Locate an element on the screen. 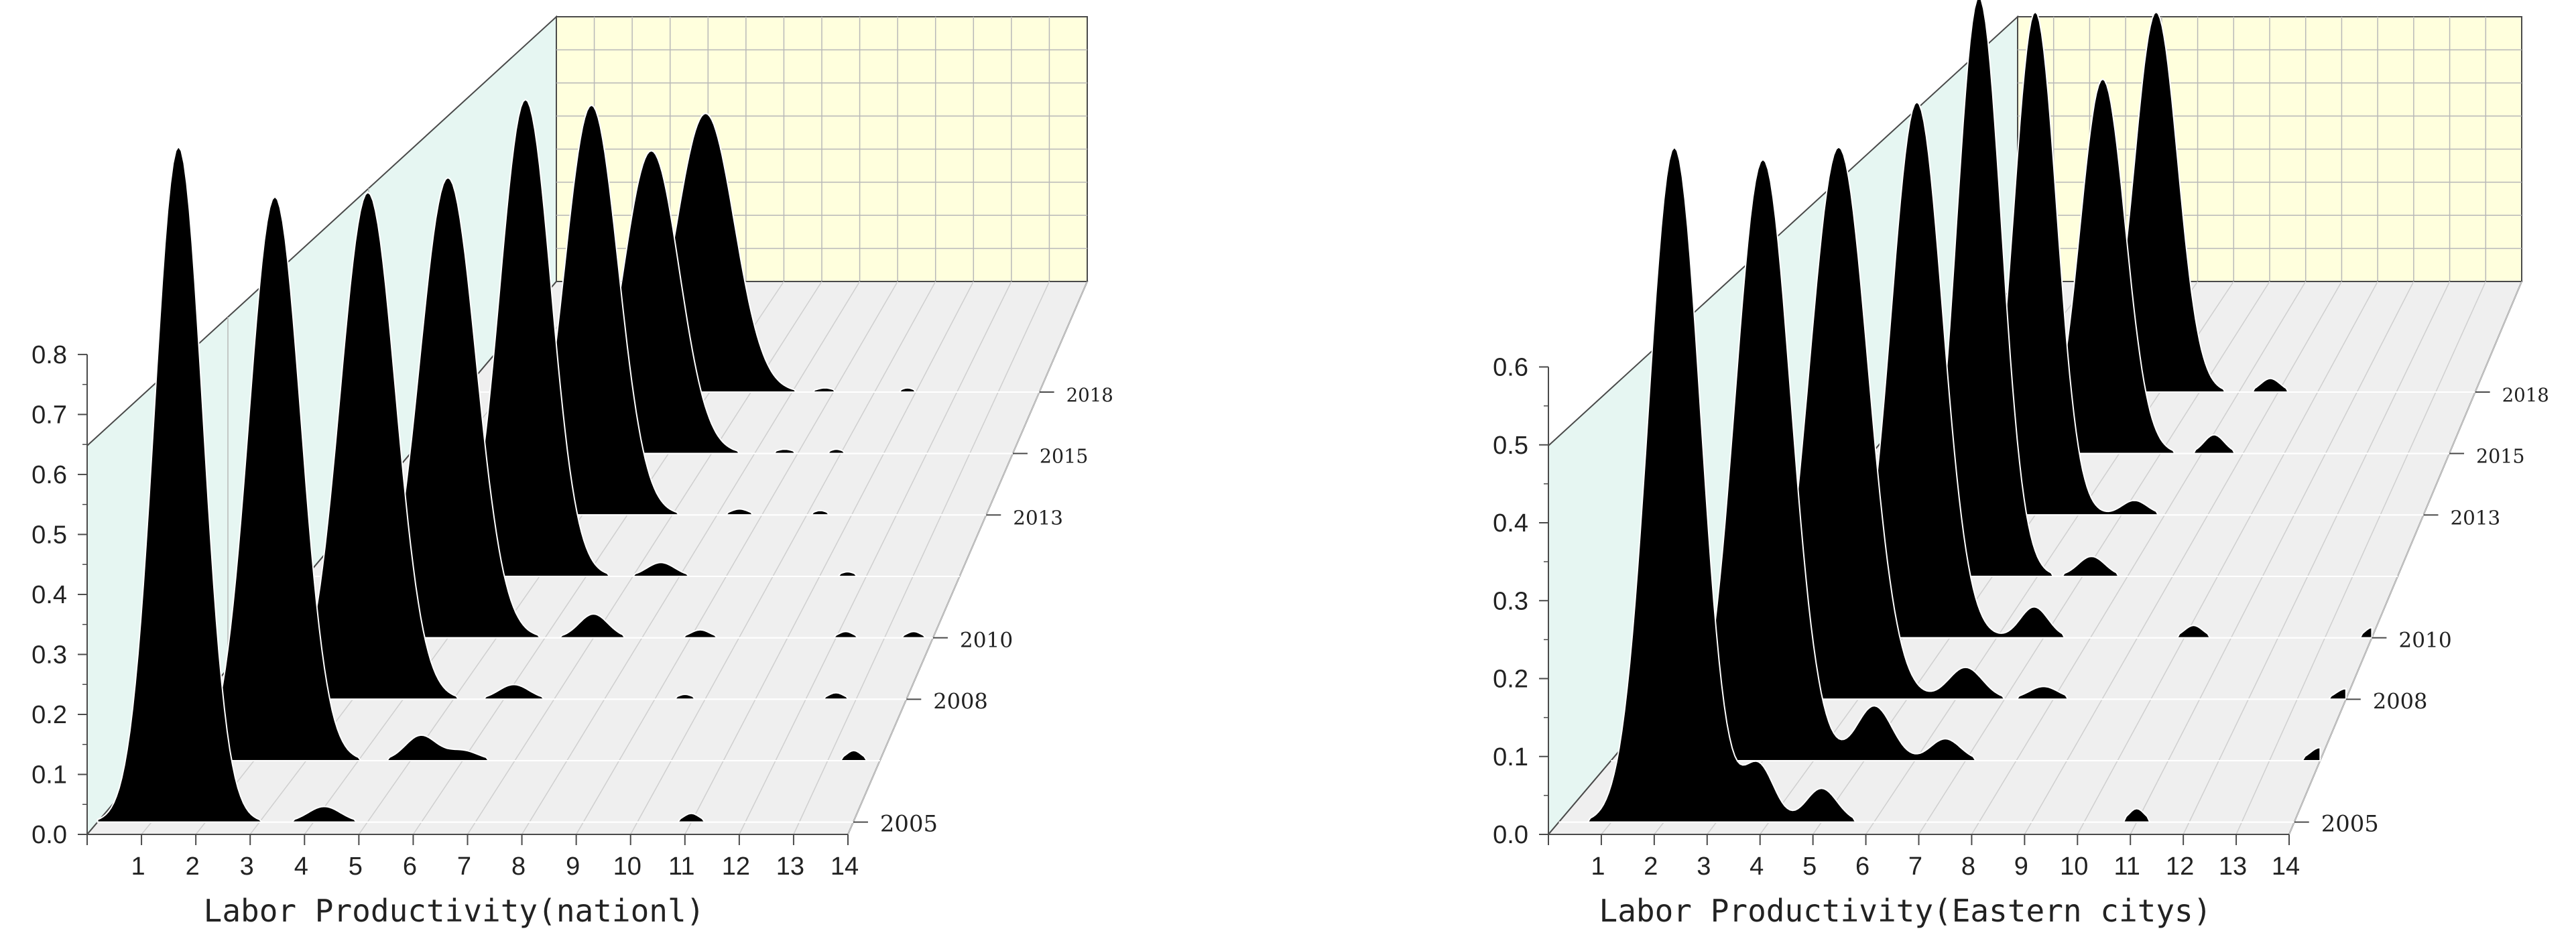 The width and height of the screenshot is (2576, 947). y-tick-label: 0.7 is located at coordinates (49, 415).